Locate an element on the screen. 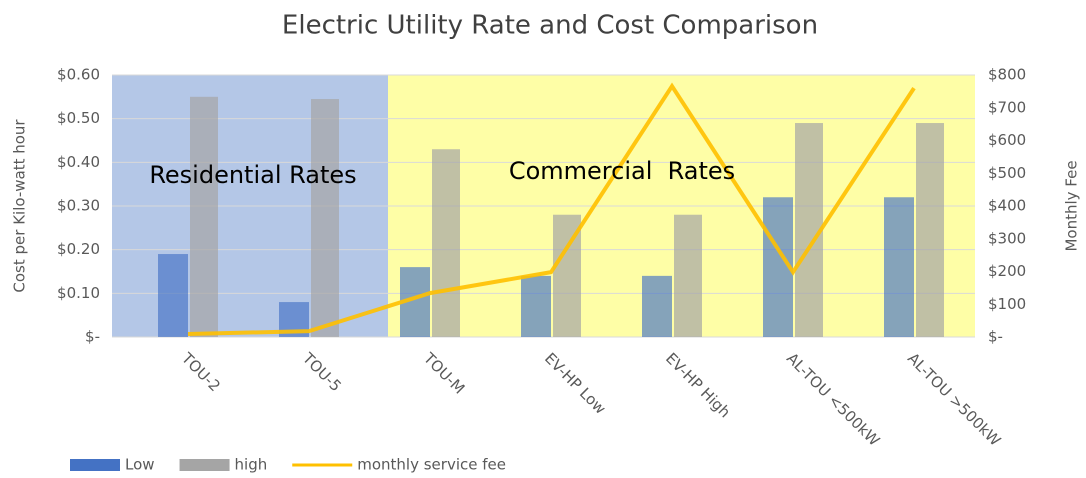  x-tick-label: EV-HP High is located at coordinates (698, 385).